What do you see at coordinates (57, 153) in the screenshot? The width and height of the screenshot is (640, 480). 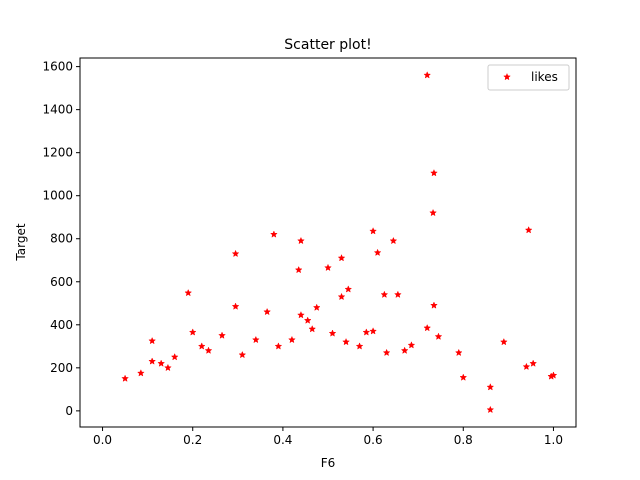 I see `y-tick-label: 1200` at bounding box center [57, 153].